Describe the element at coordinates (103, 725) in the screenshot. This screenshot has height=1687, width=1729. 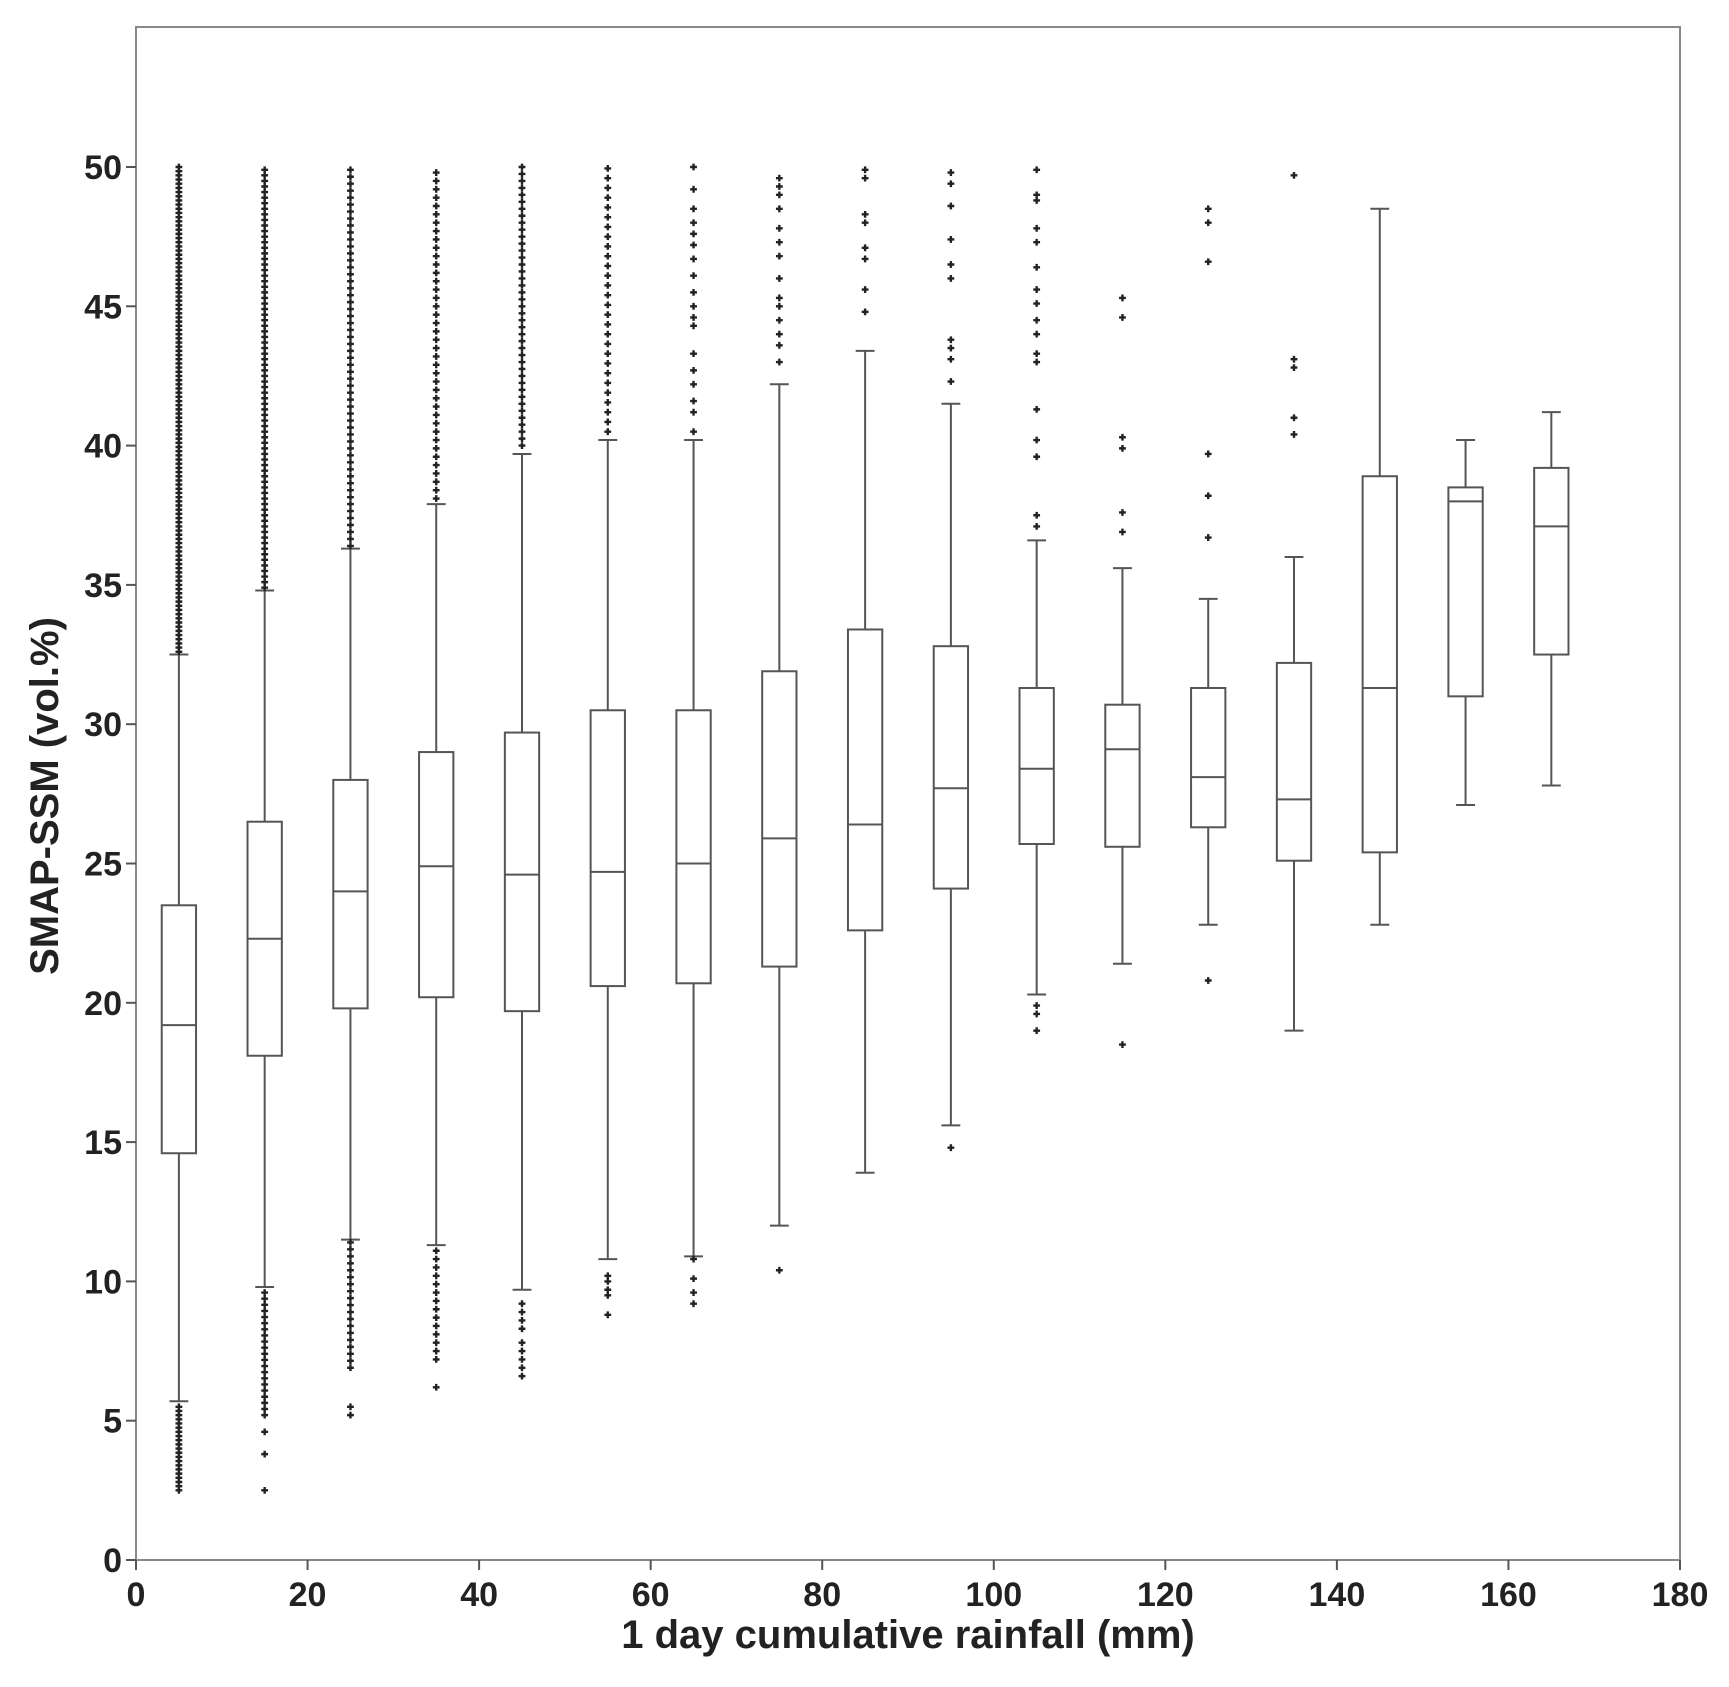
I see `y-tick-label: 30` at that location.